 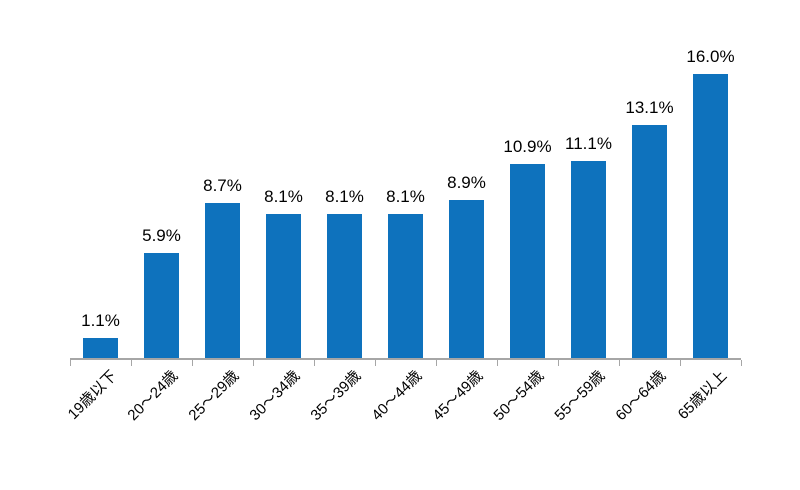 I want to click on bar-value-label: 11.1%, so click(x=588, y=143).